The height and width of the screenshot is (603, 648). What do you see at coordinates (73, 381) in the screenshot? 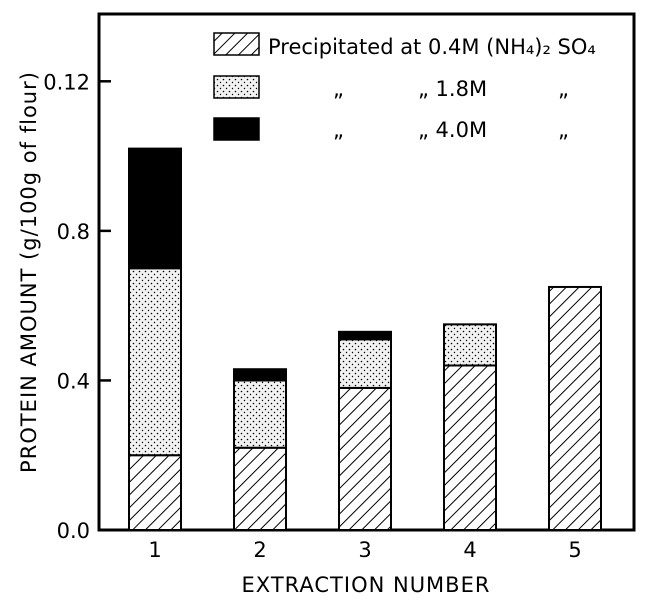
I see `y-tick-label: 0.4` at bounding box center [73, 381].